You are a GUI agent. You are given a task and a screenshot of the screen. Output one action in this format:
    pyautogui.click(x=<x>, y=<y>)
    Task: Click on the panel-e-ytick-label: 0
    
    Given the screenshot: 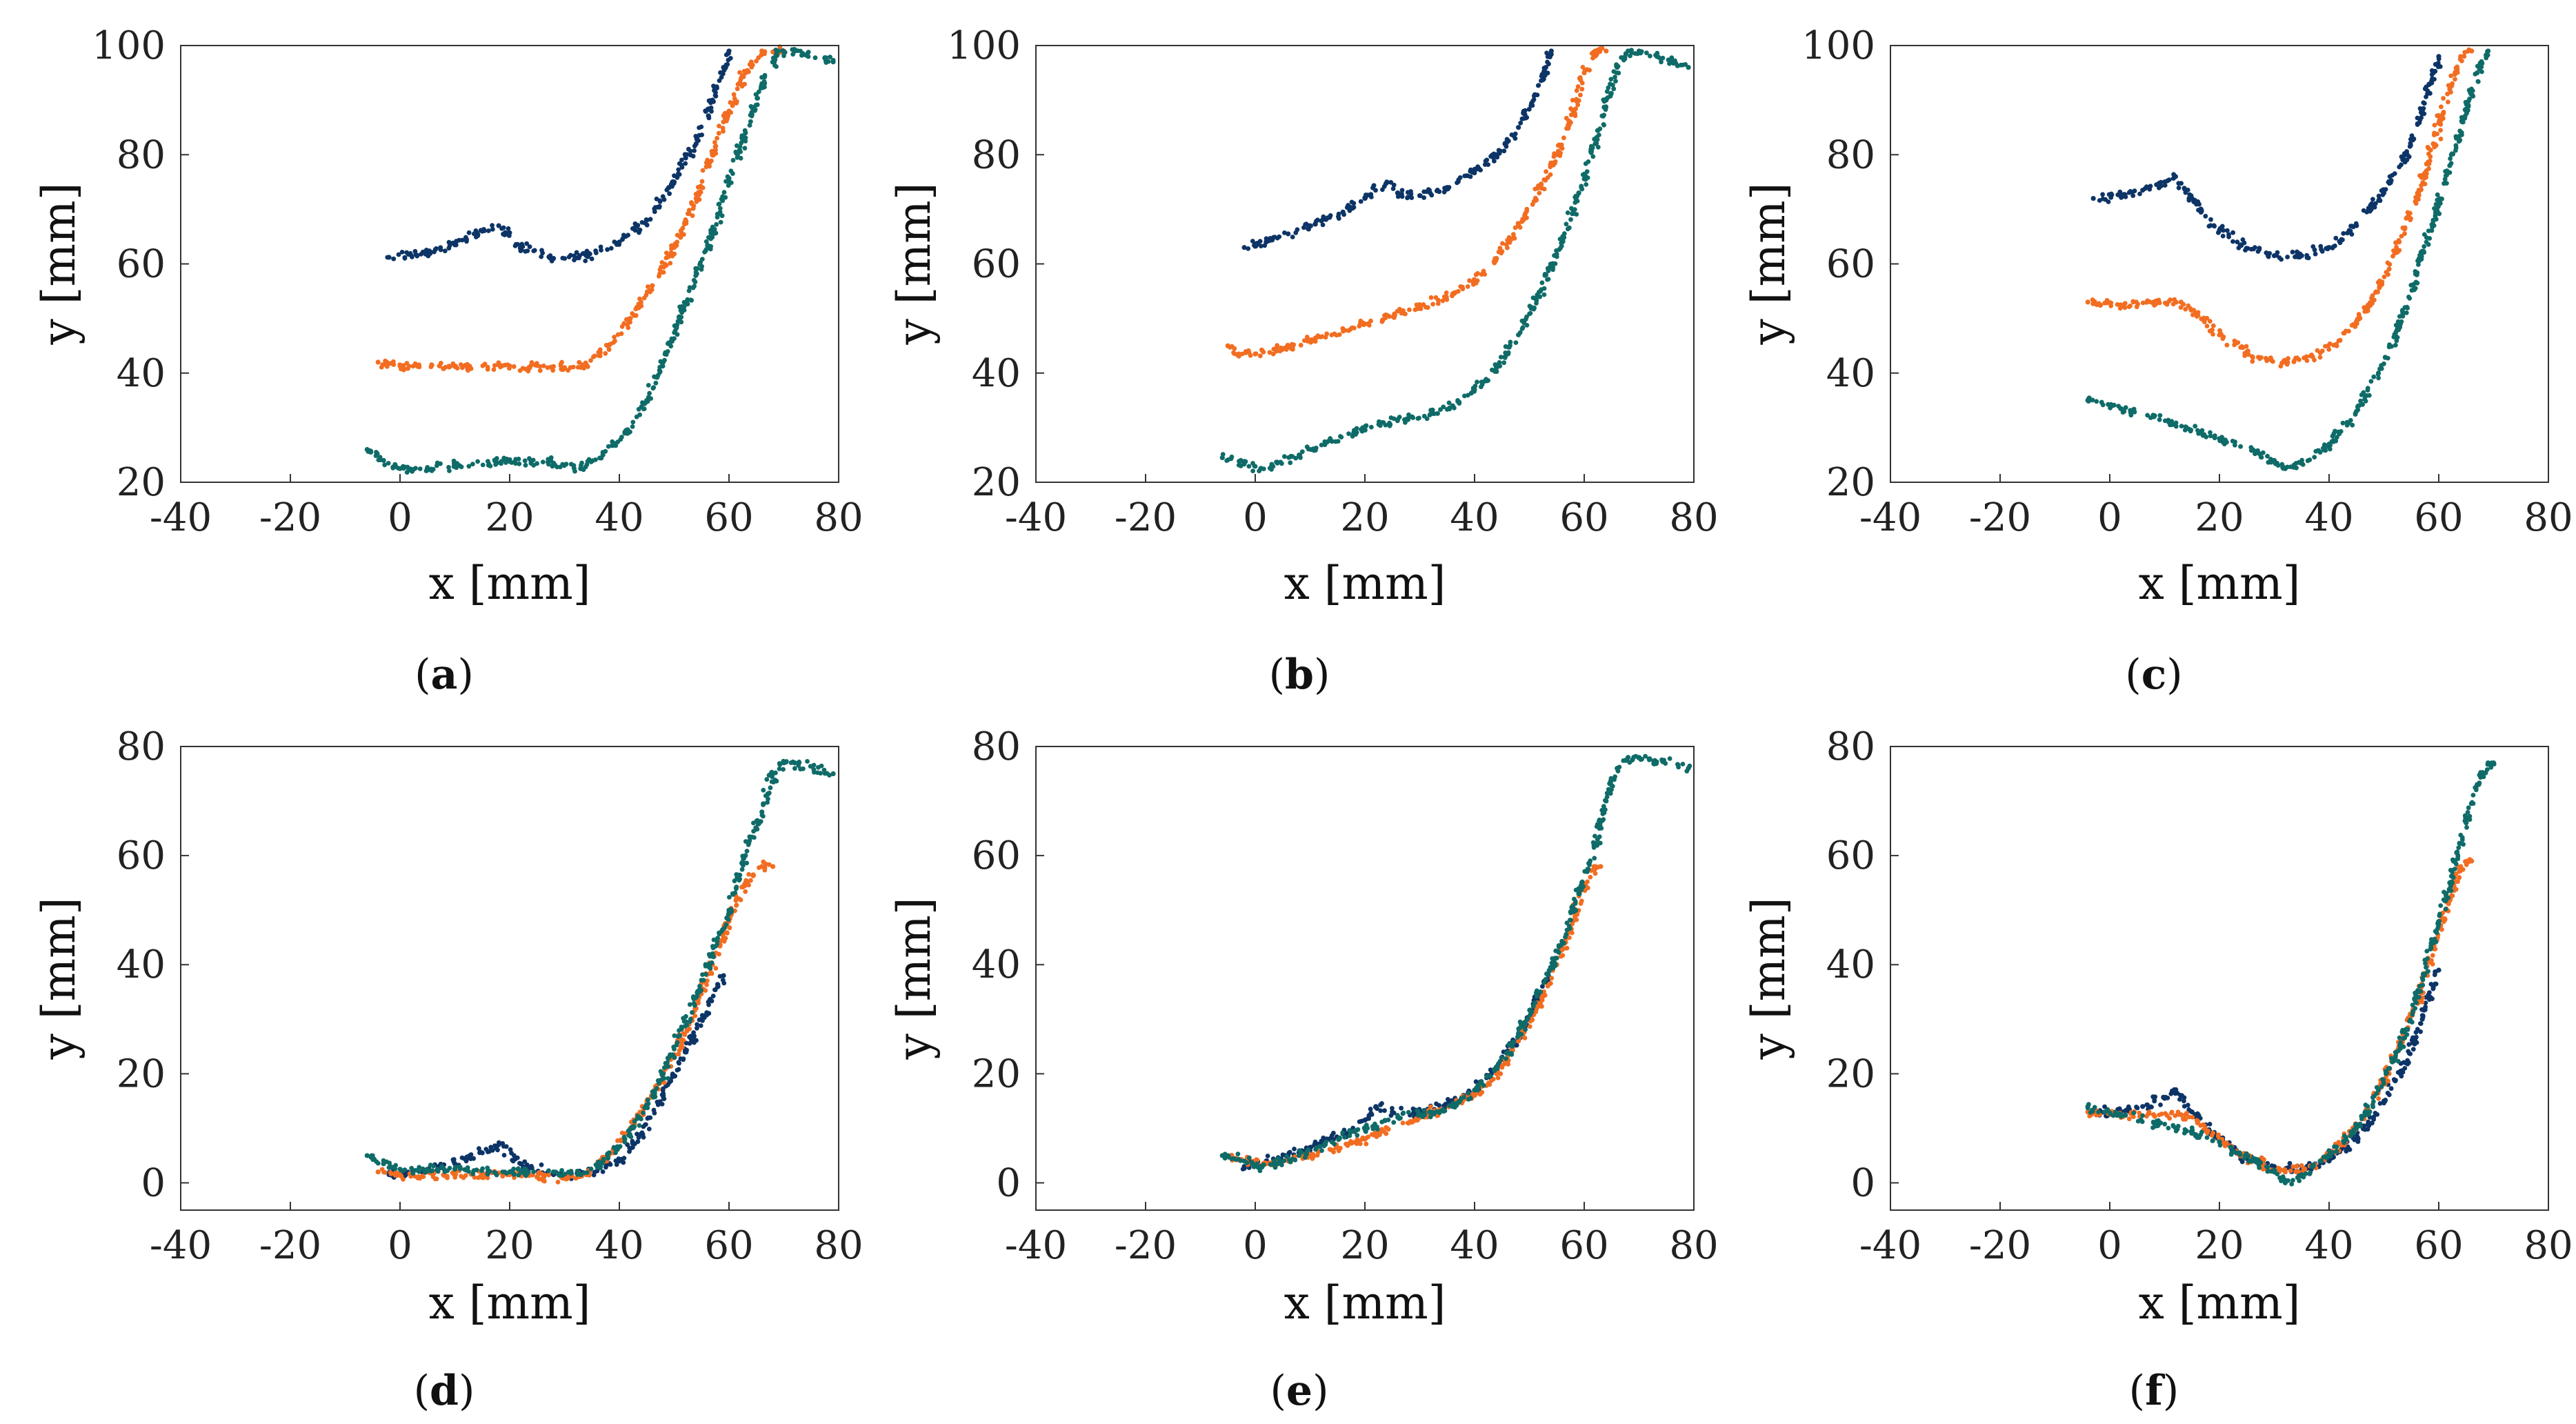 What is the action you would take?
    pyautogui.click(x=1008, y=1182)
    